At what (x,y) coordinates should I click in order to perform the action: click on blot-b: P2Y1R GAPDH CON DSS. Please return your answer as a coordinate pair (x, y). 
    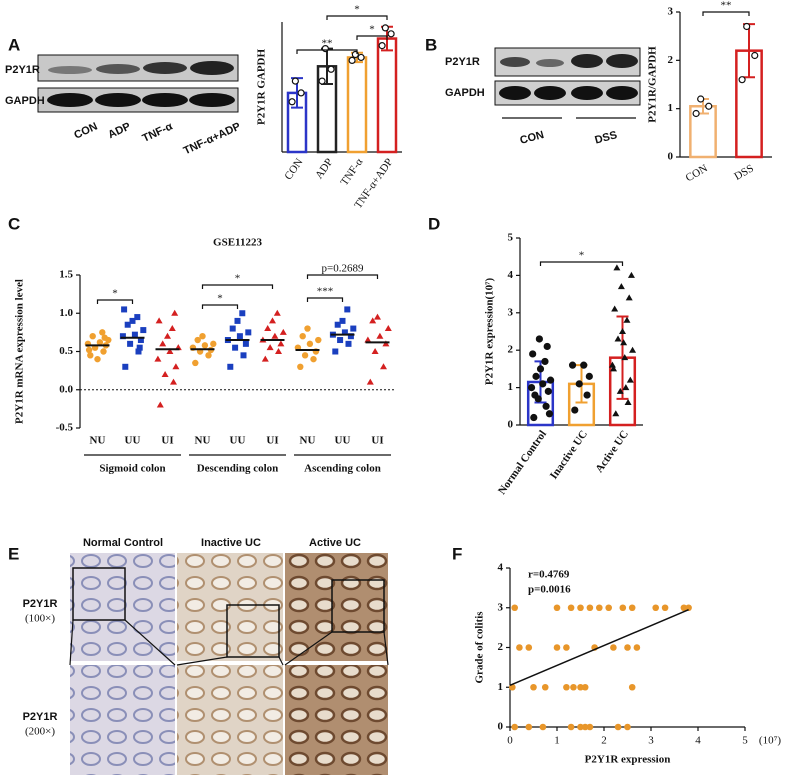
    Looking at the image, I should click on (543, 97).